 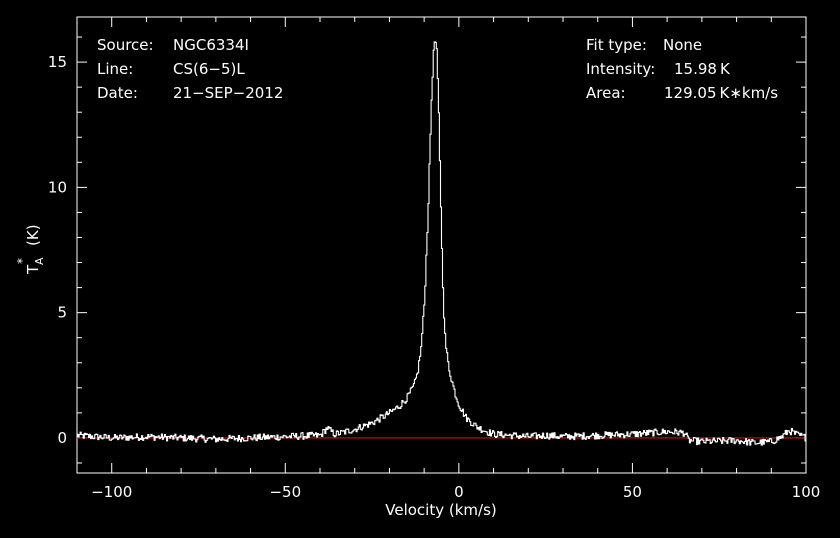 I want to click on x-tick-label: −100, so click(x=111, y=492).